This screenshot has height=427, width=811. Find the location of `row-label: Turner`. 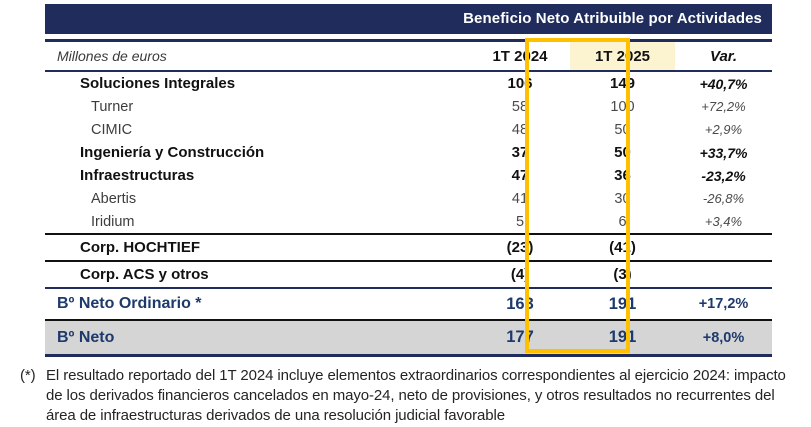

row-label: Turner is located at coordinates (112, 106).